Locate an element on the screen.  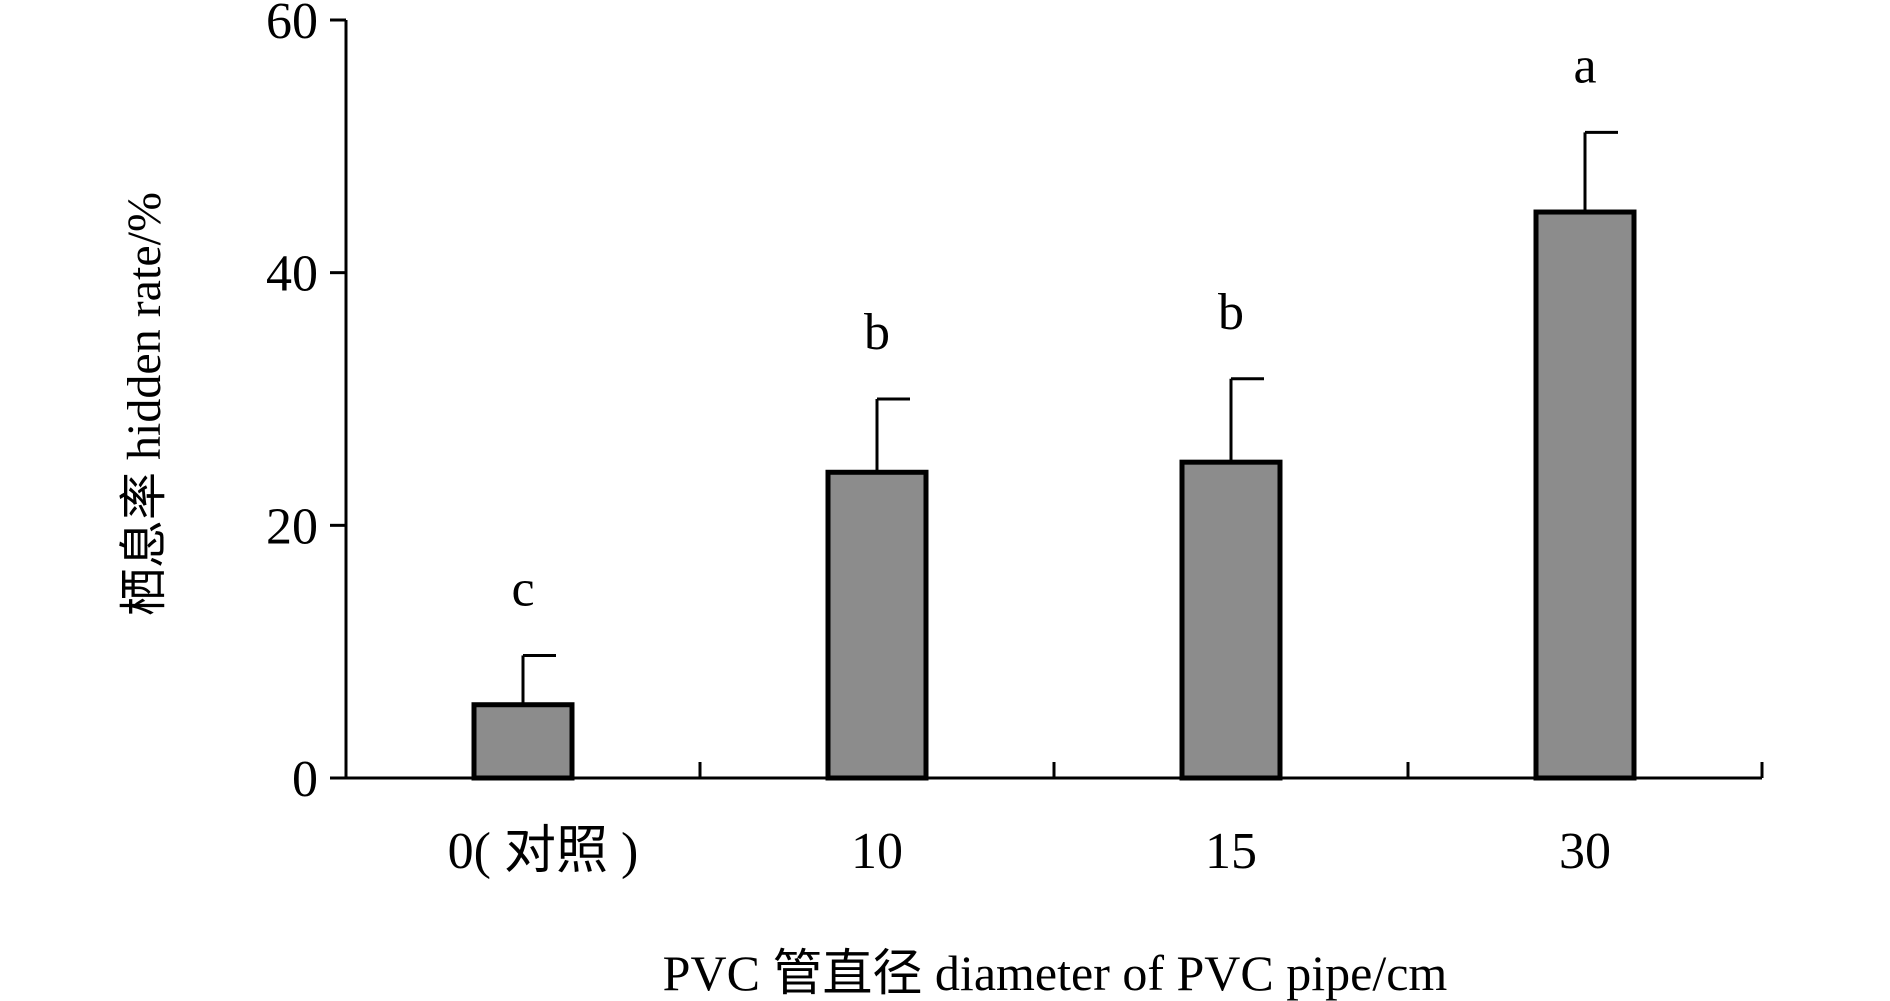
x-tick-label: 10 is located at coordinates (877, 851).